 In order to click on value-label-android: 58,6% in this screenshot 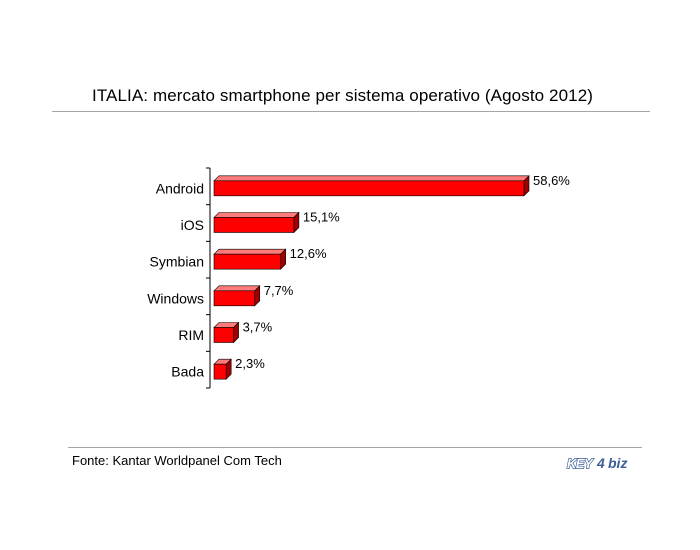, I will do `click(551, 180)`.